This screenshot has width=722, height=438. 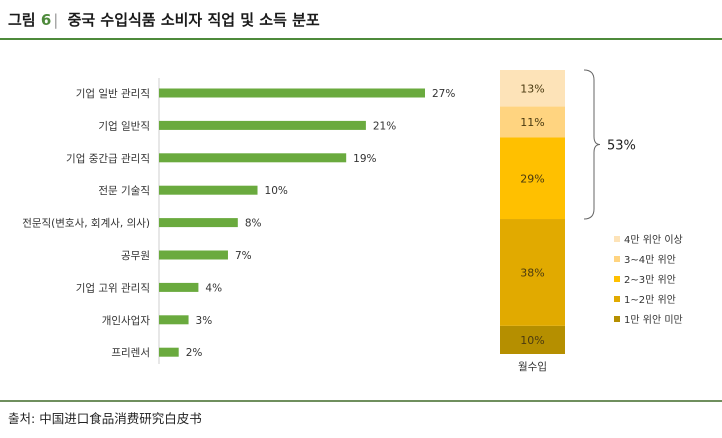 I want to click on bar-value-label: 27%, so click(x=443, y=94).